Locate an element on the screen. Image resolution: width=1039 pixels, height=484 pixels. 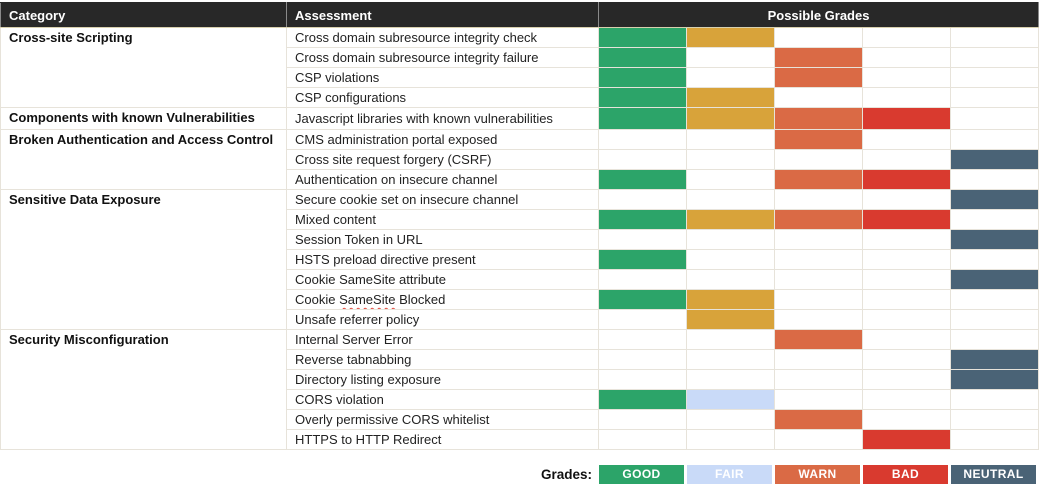
legend-chip-bad: BAD is located at coordinates (905, 474).